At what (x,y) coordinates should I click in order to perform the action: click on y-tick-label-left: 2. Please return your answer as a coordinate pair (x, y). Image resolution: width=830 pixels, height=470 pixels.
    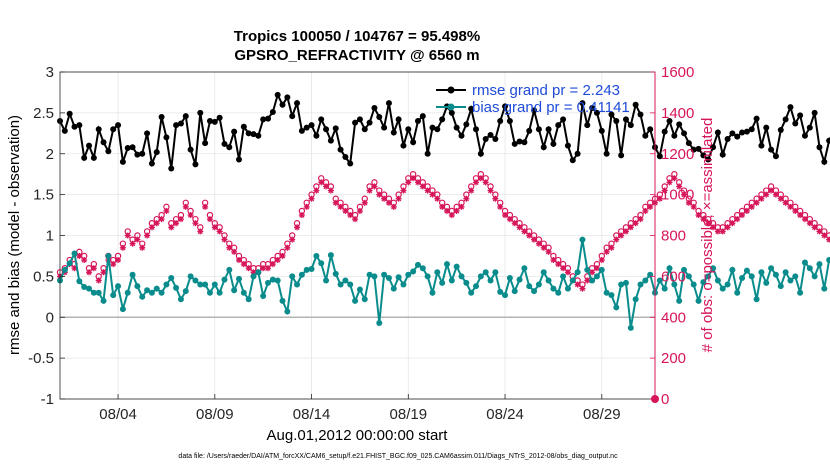
    Looking at the image, I should click on (50, 154).